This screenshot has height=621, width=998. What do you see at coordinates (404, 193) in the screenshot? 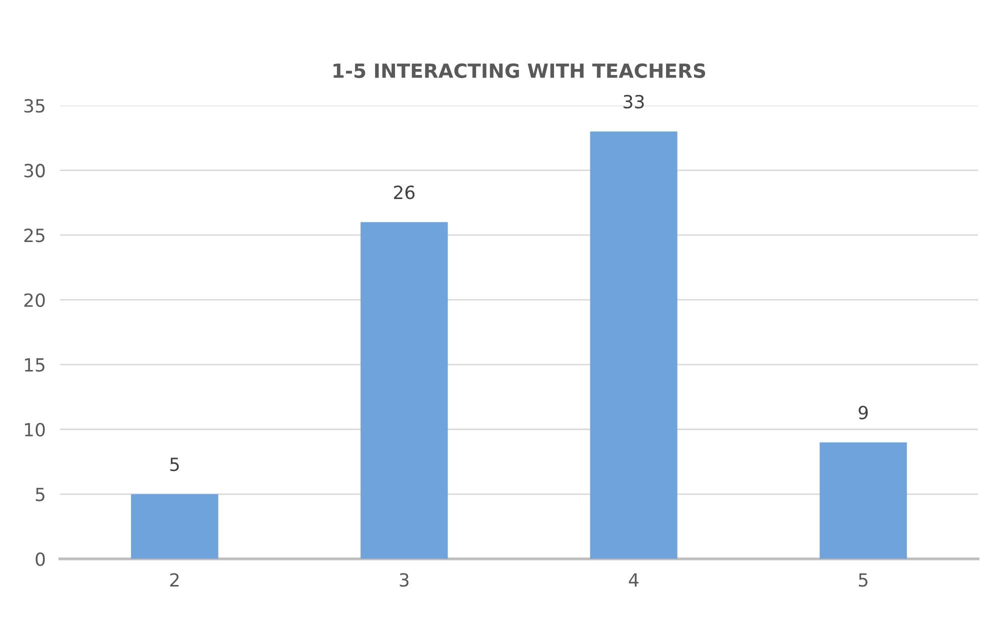
I see `data-label: 26` at bounding box center [404, 193].